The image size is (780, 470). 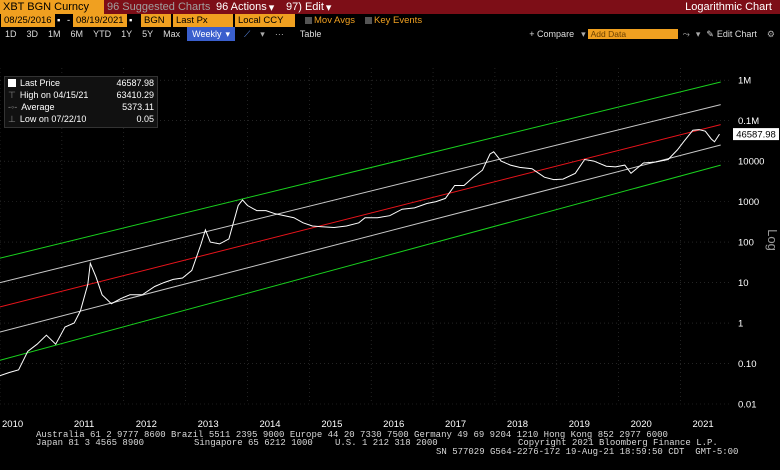 I want to click on legend-last-price-label: Last Price, so click(x=40, y=83).